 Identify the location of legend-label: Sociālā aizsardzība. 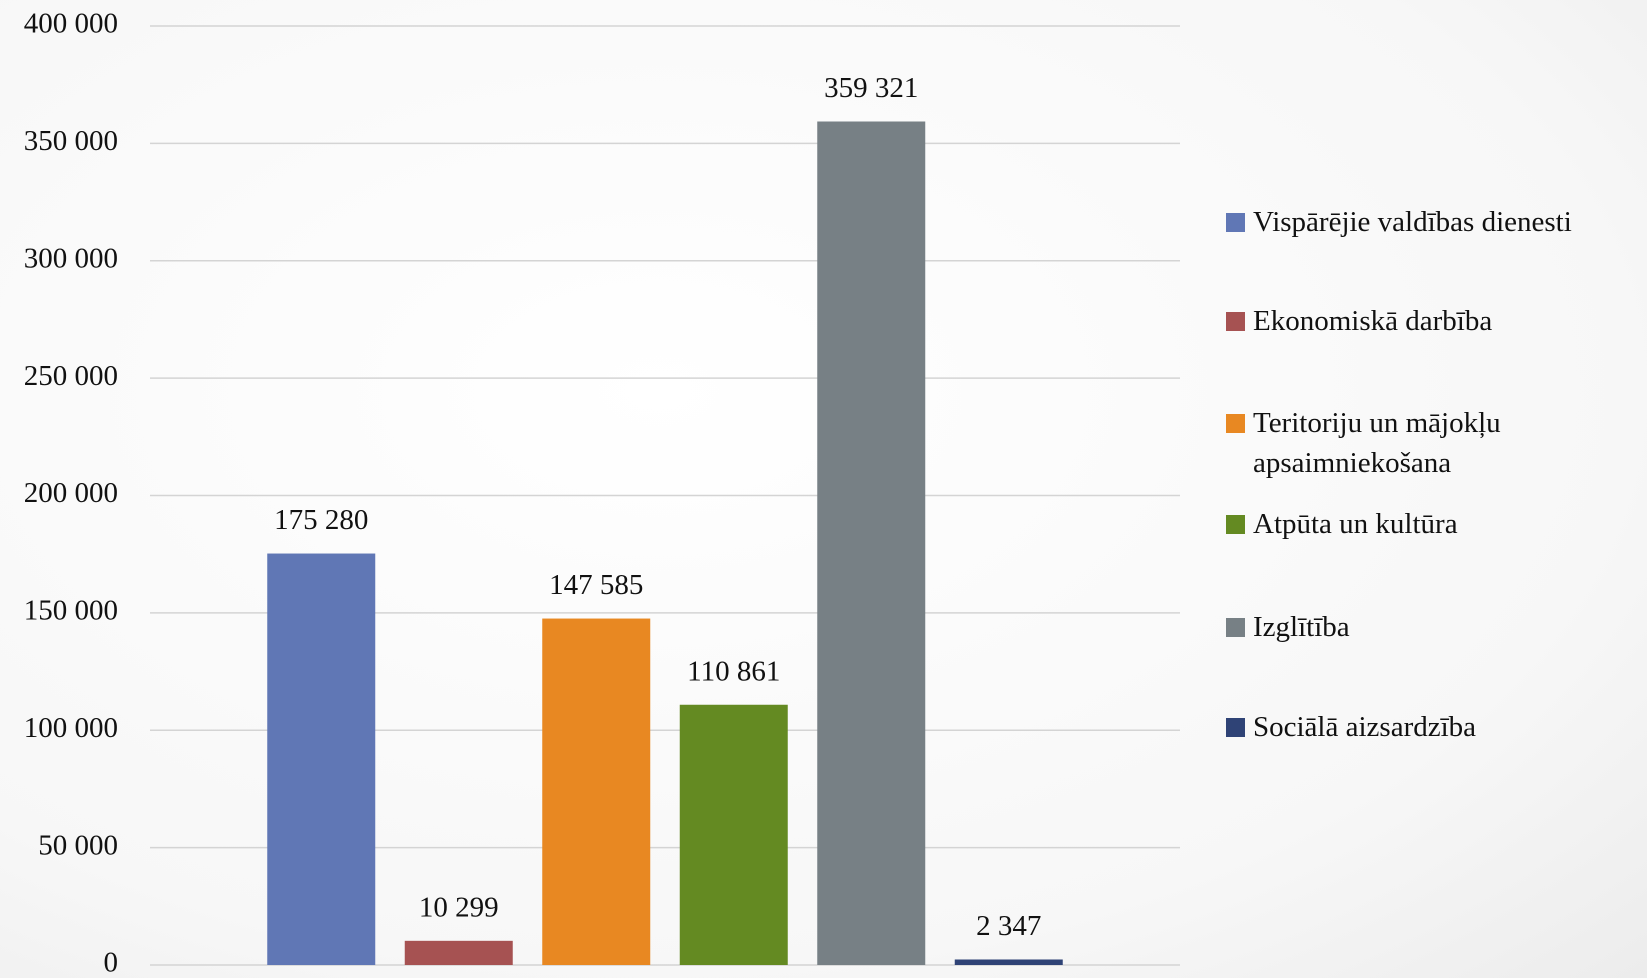
(1365, 727).